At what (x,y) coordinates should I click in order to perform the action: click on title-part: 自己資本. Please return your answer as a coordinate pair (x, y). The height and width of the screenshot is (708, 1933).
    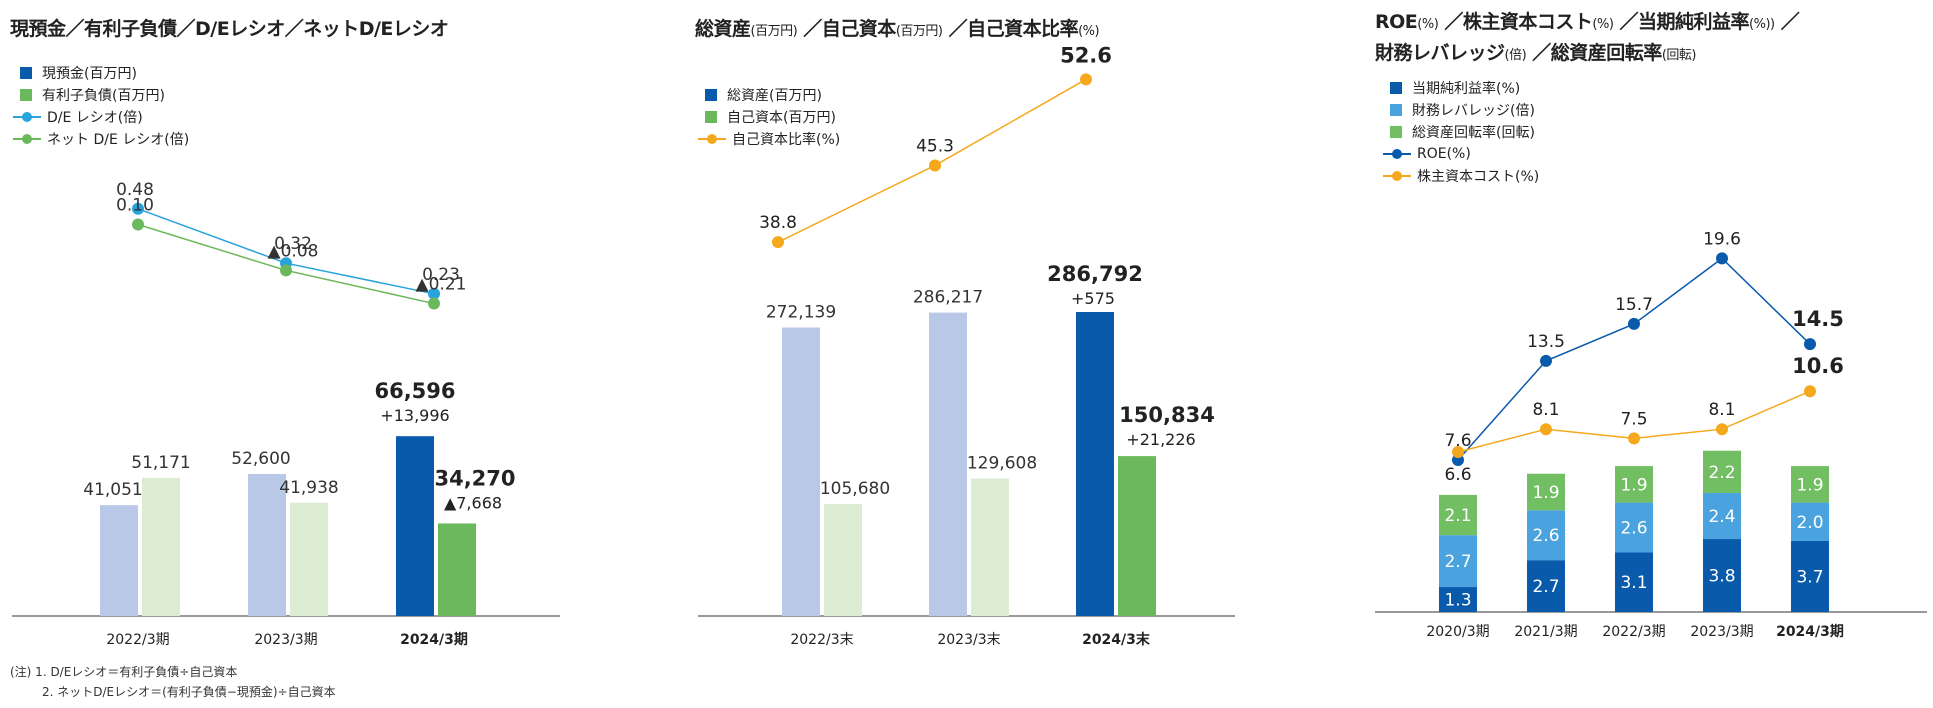
    Looking at the image, I should click on (859, 29).